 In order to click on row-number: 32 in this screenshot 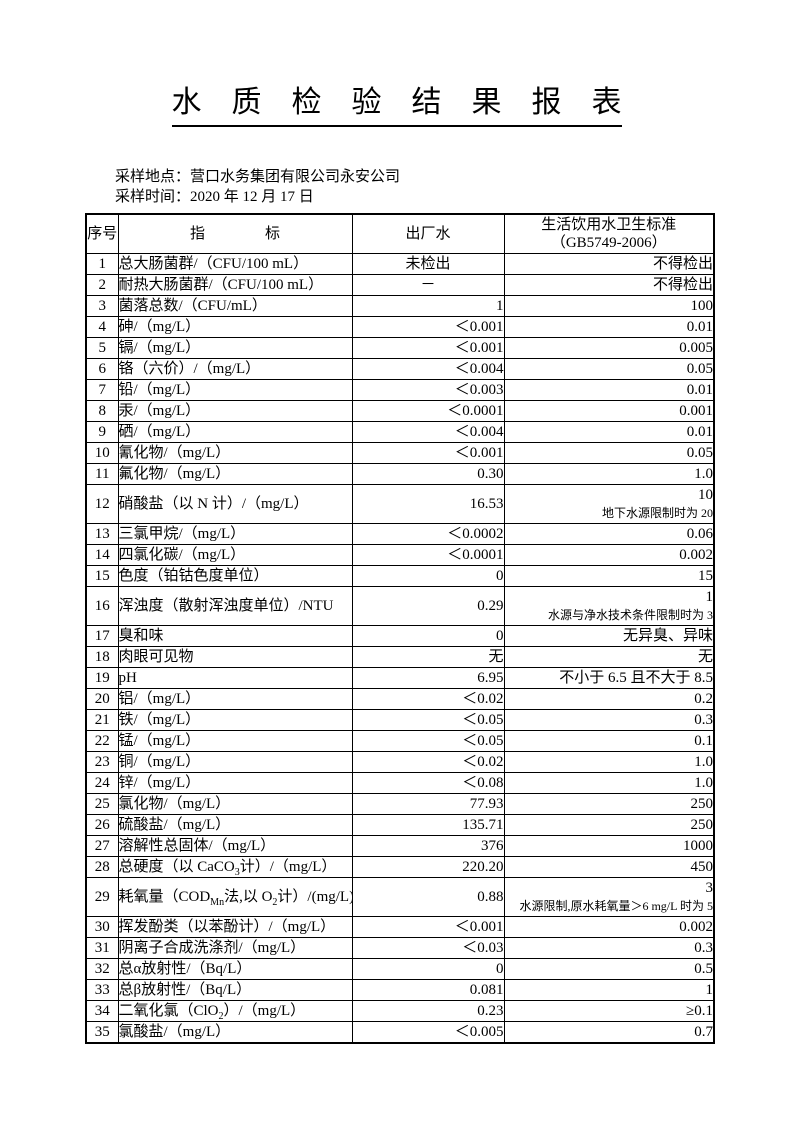, I will do `click(102, 969)`.